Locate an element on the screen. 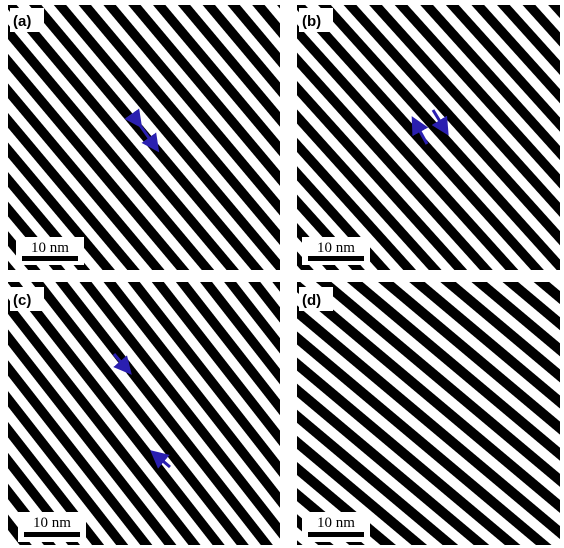  panel-label: (a) is located at coordinates (22, 21).